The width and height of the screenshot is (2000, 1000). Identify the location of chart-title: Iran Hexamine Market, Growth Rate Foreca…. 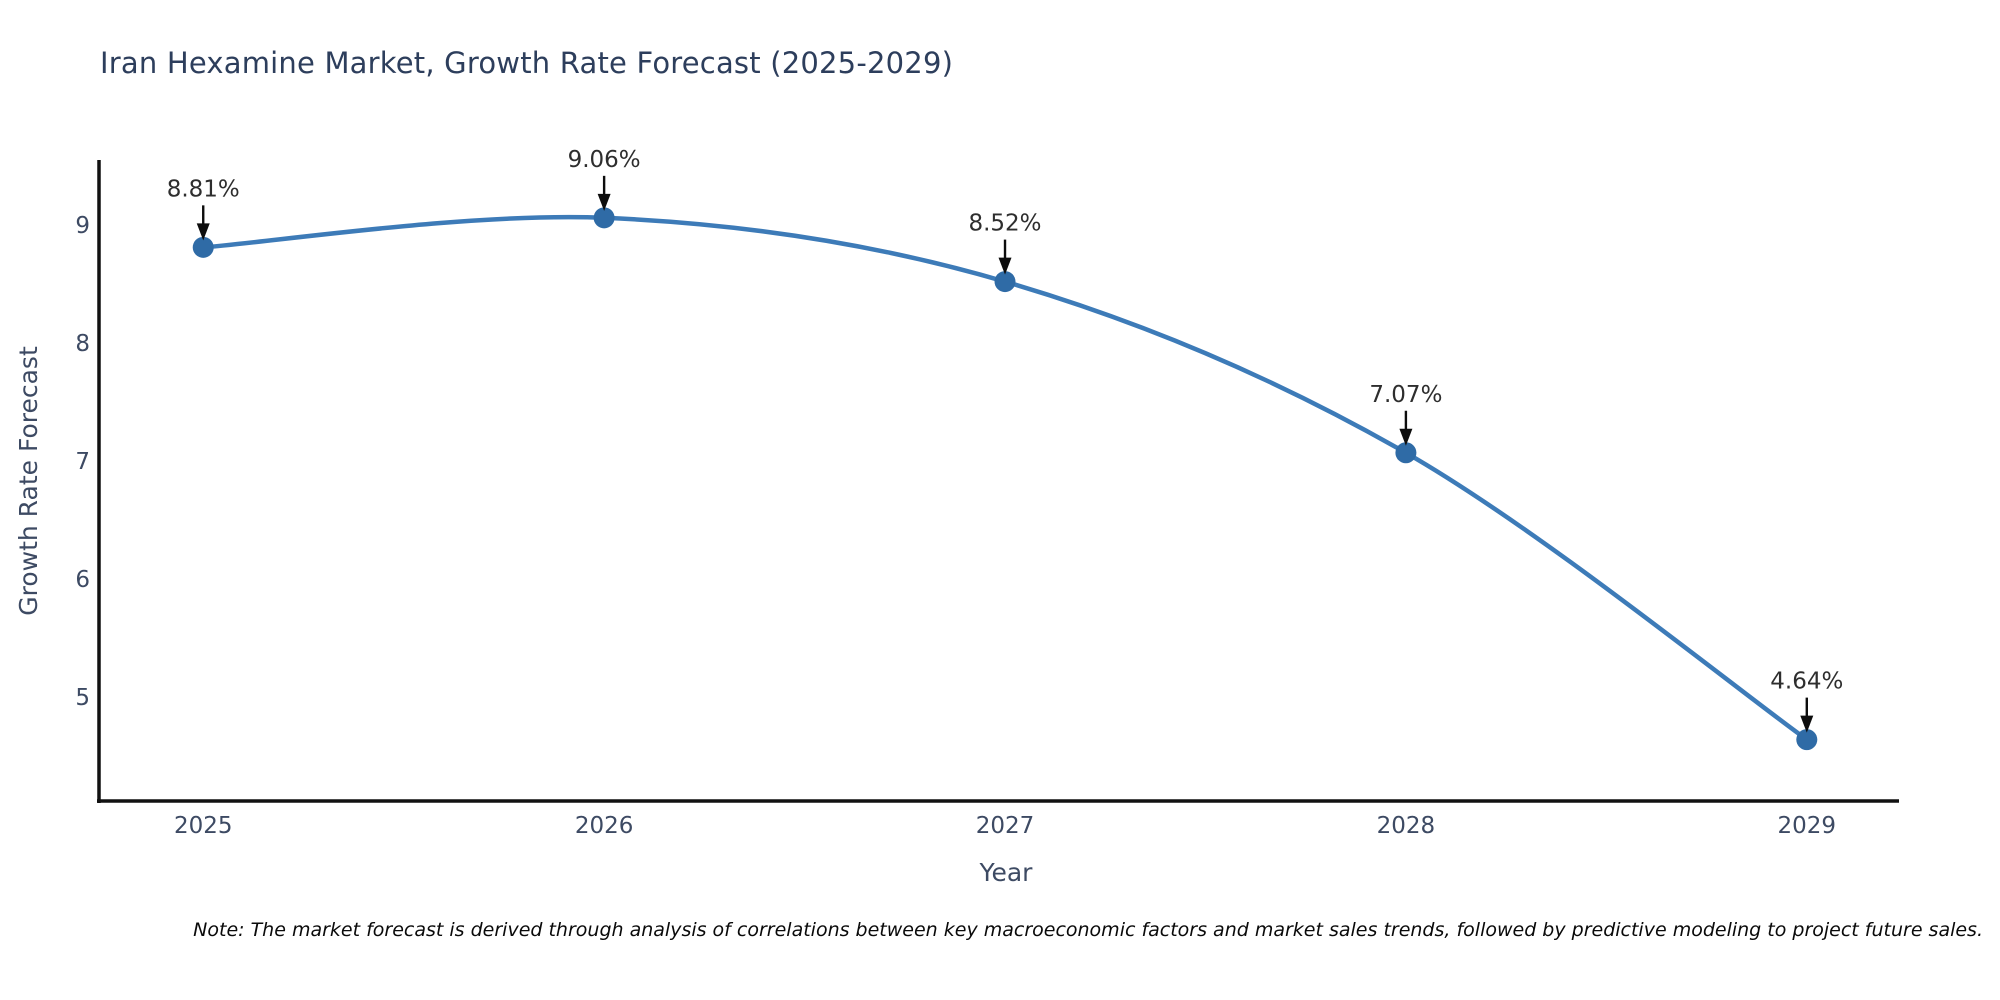
(527, 63).